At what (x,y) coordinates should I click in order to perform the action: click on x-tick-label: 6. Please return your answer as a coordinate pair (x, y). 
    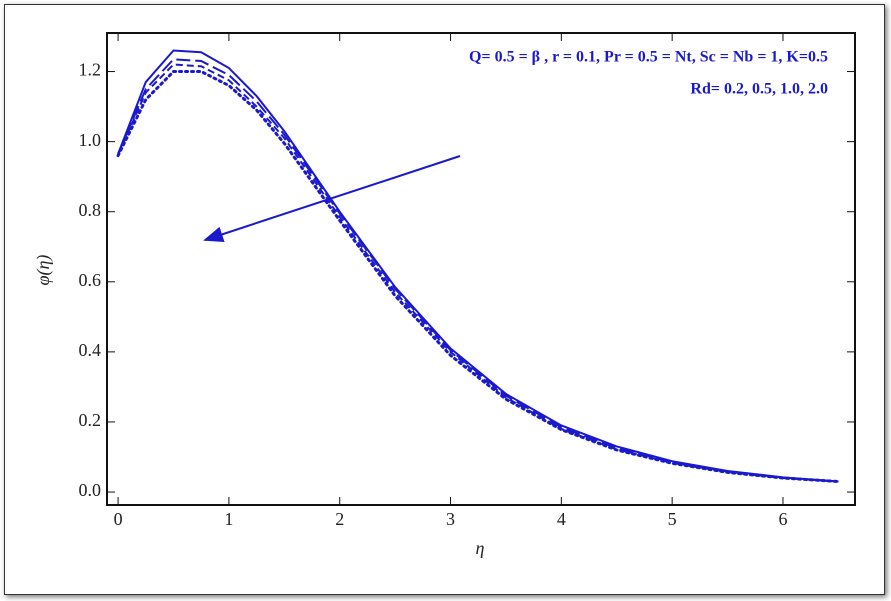
    Looking at the image, I should click on (782, 519).